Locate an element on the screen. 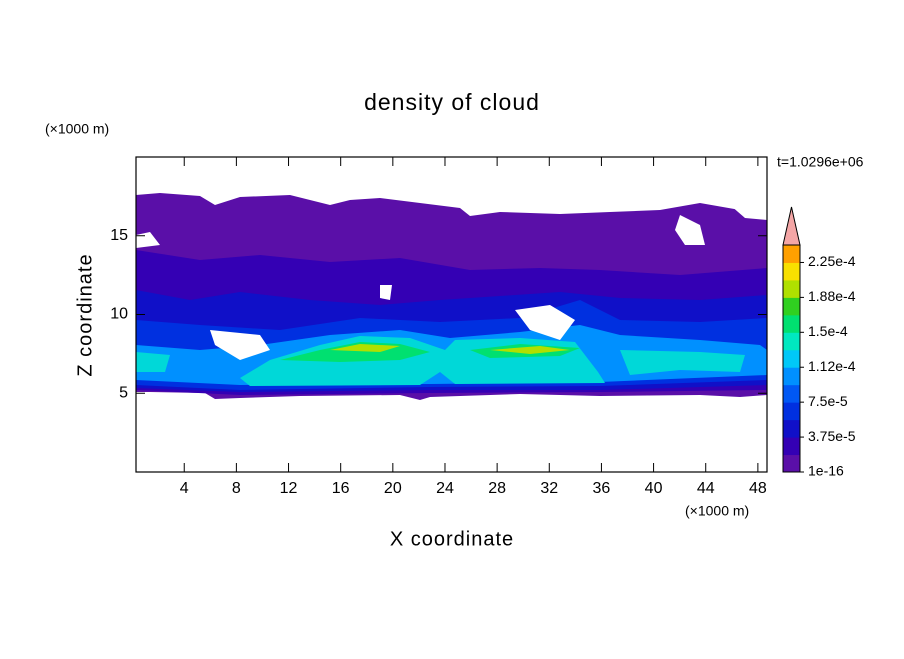 The height and width of the screenshot is (659, 904). x-unit: (×1000 m) is located at coordinates (717, 511).